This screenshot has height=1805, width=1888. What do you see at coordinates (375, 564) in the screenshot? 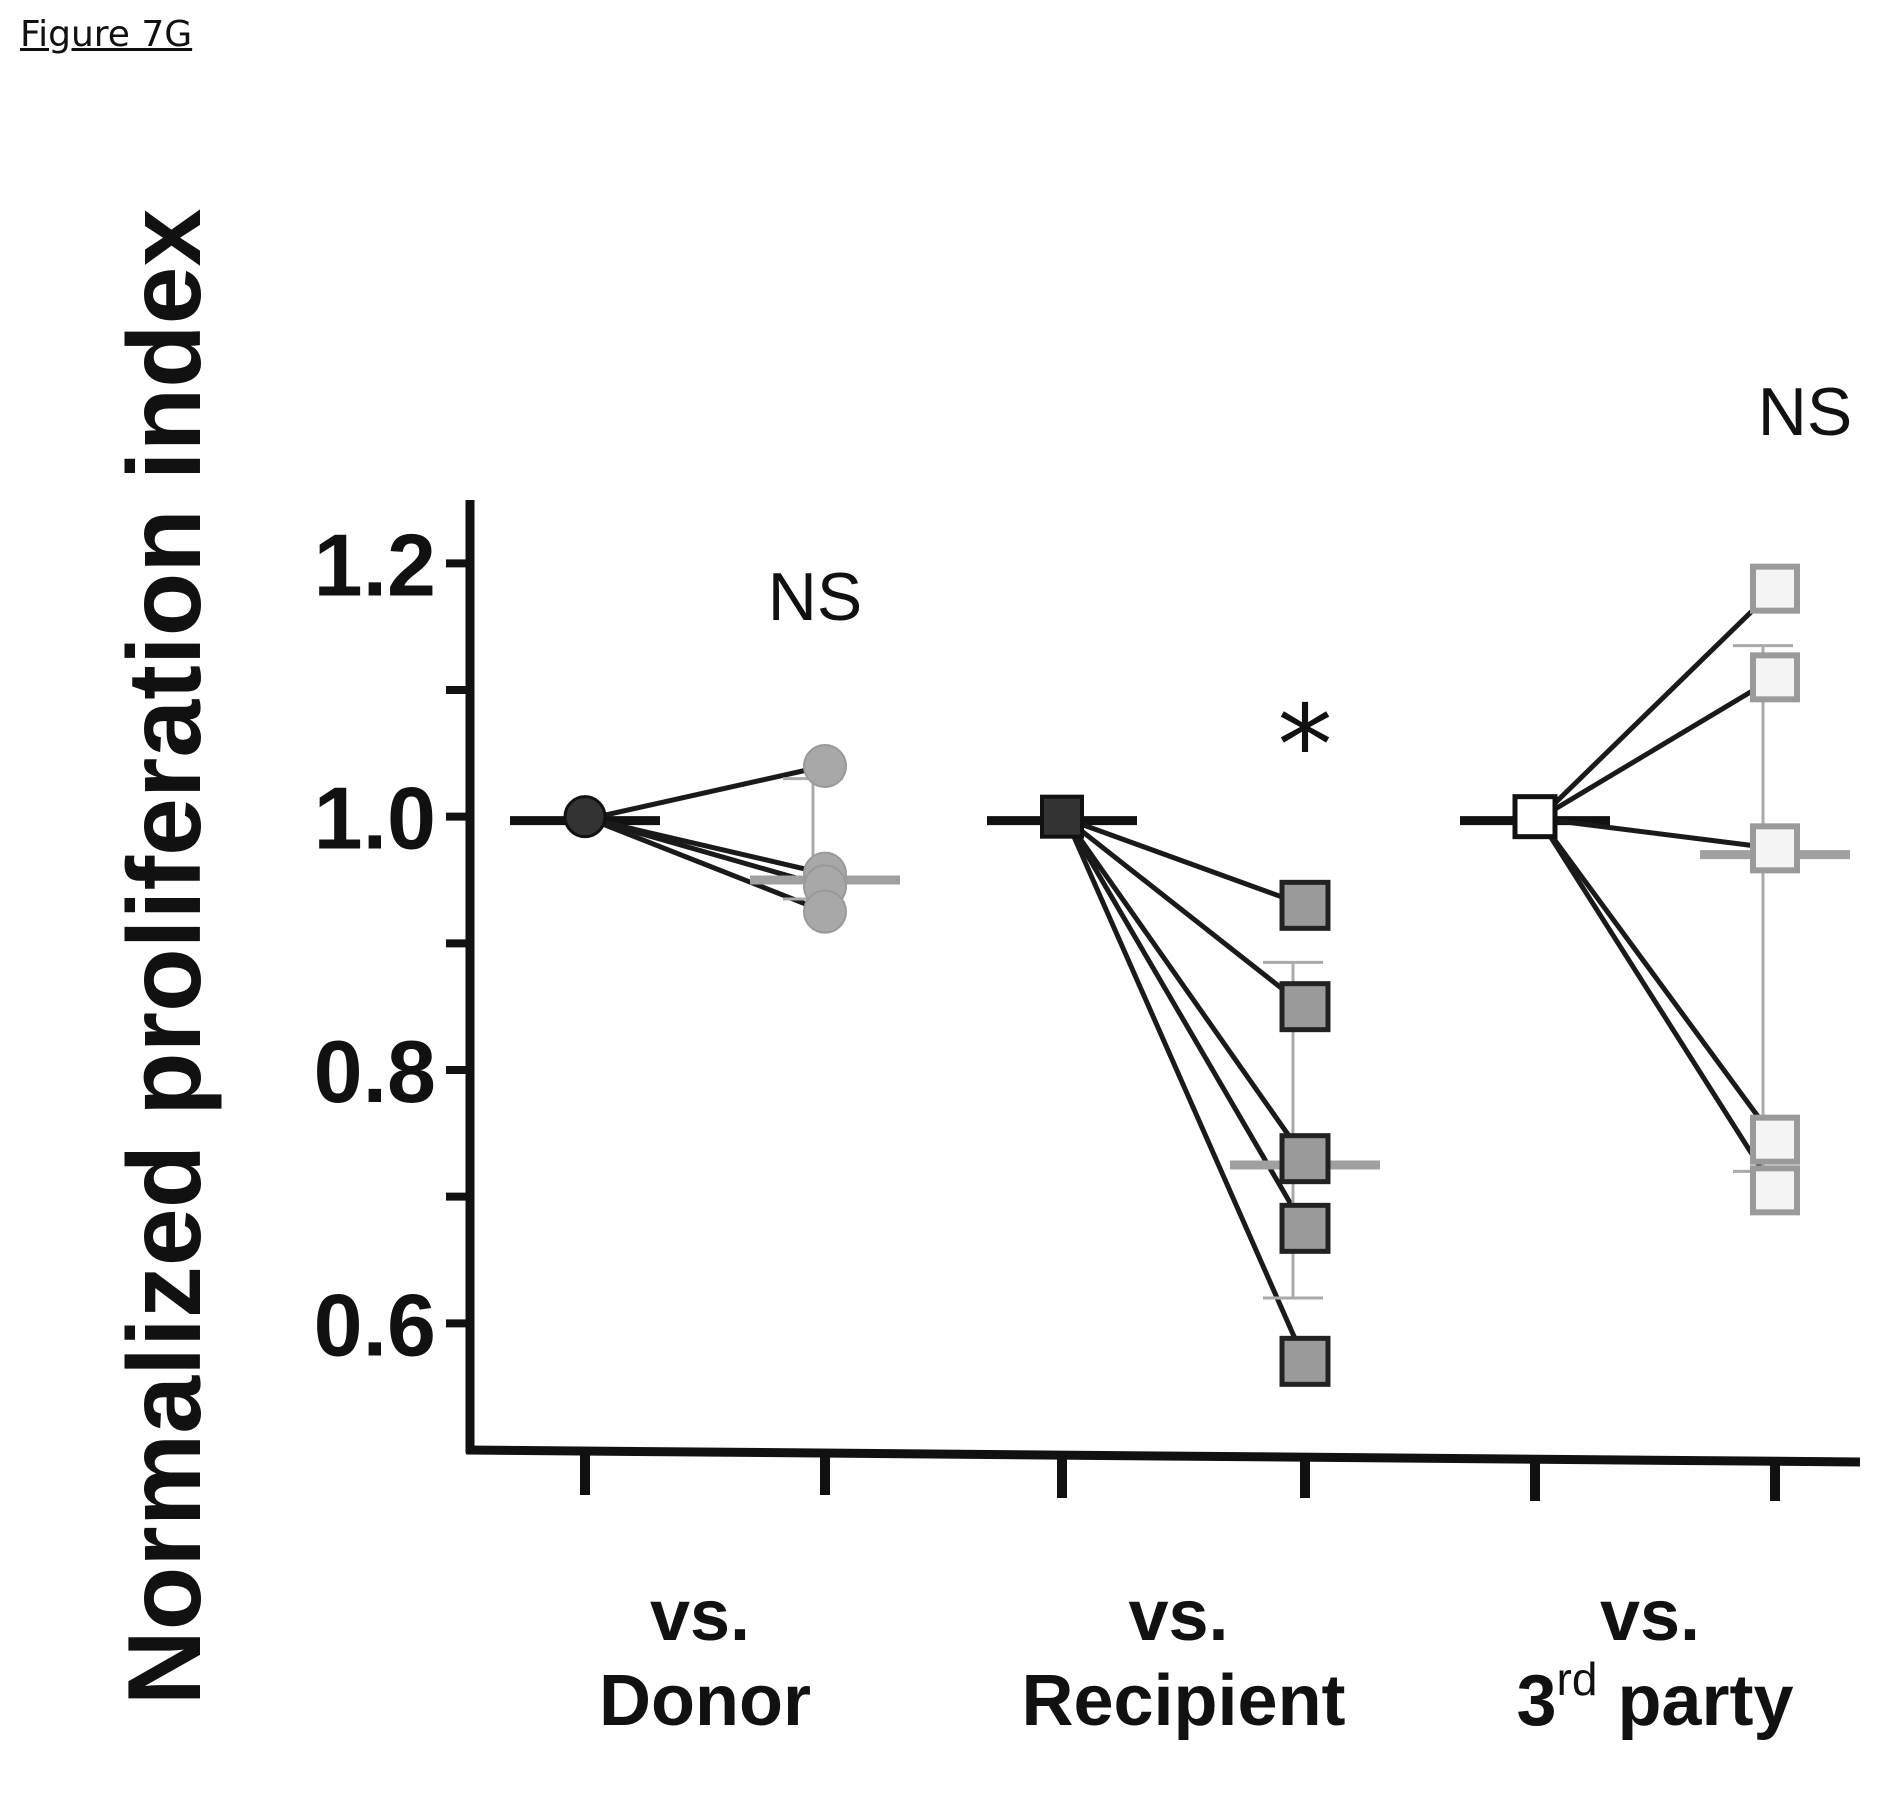
I see `y-tick-label: 1.2` at bounding box center [375, 564].